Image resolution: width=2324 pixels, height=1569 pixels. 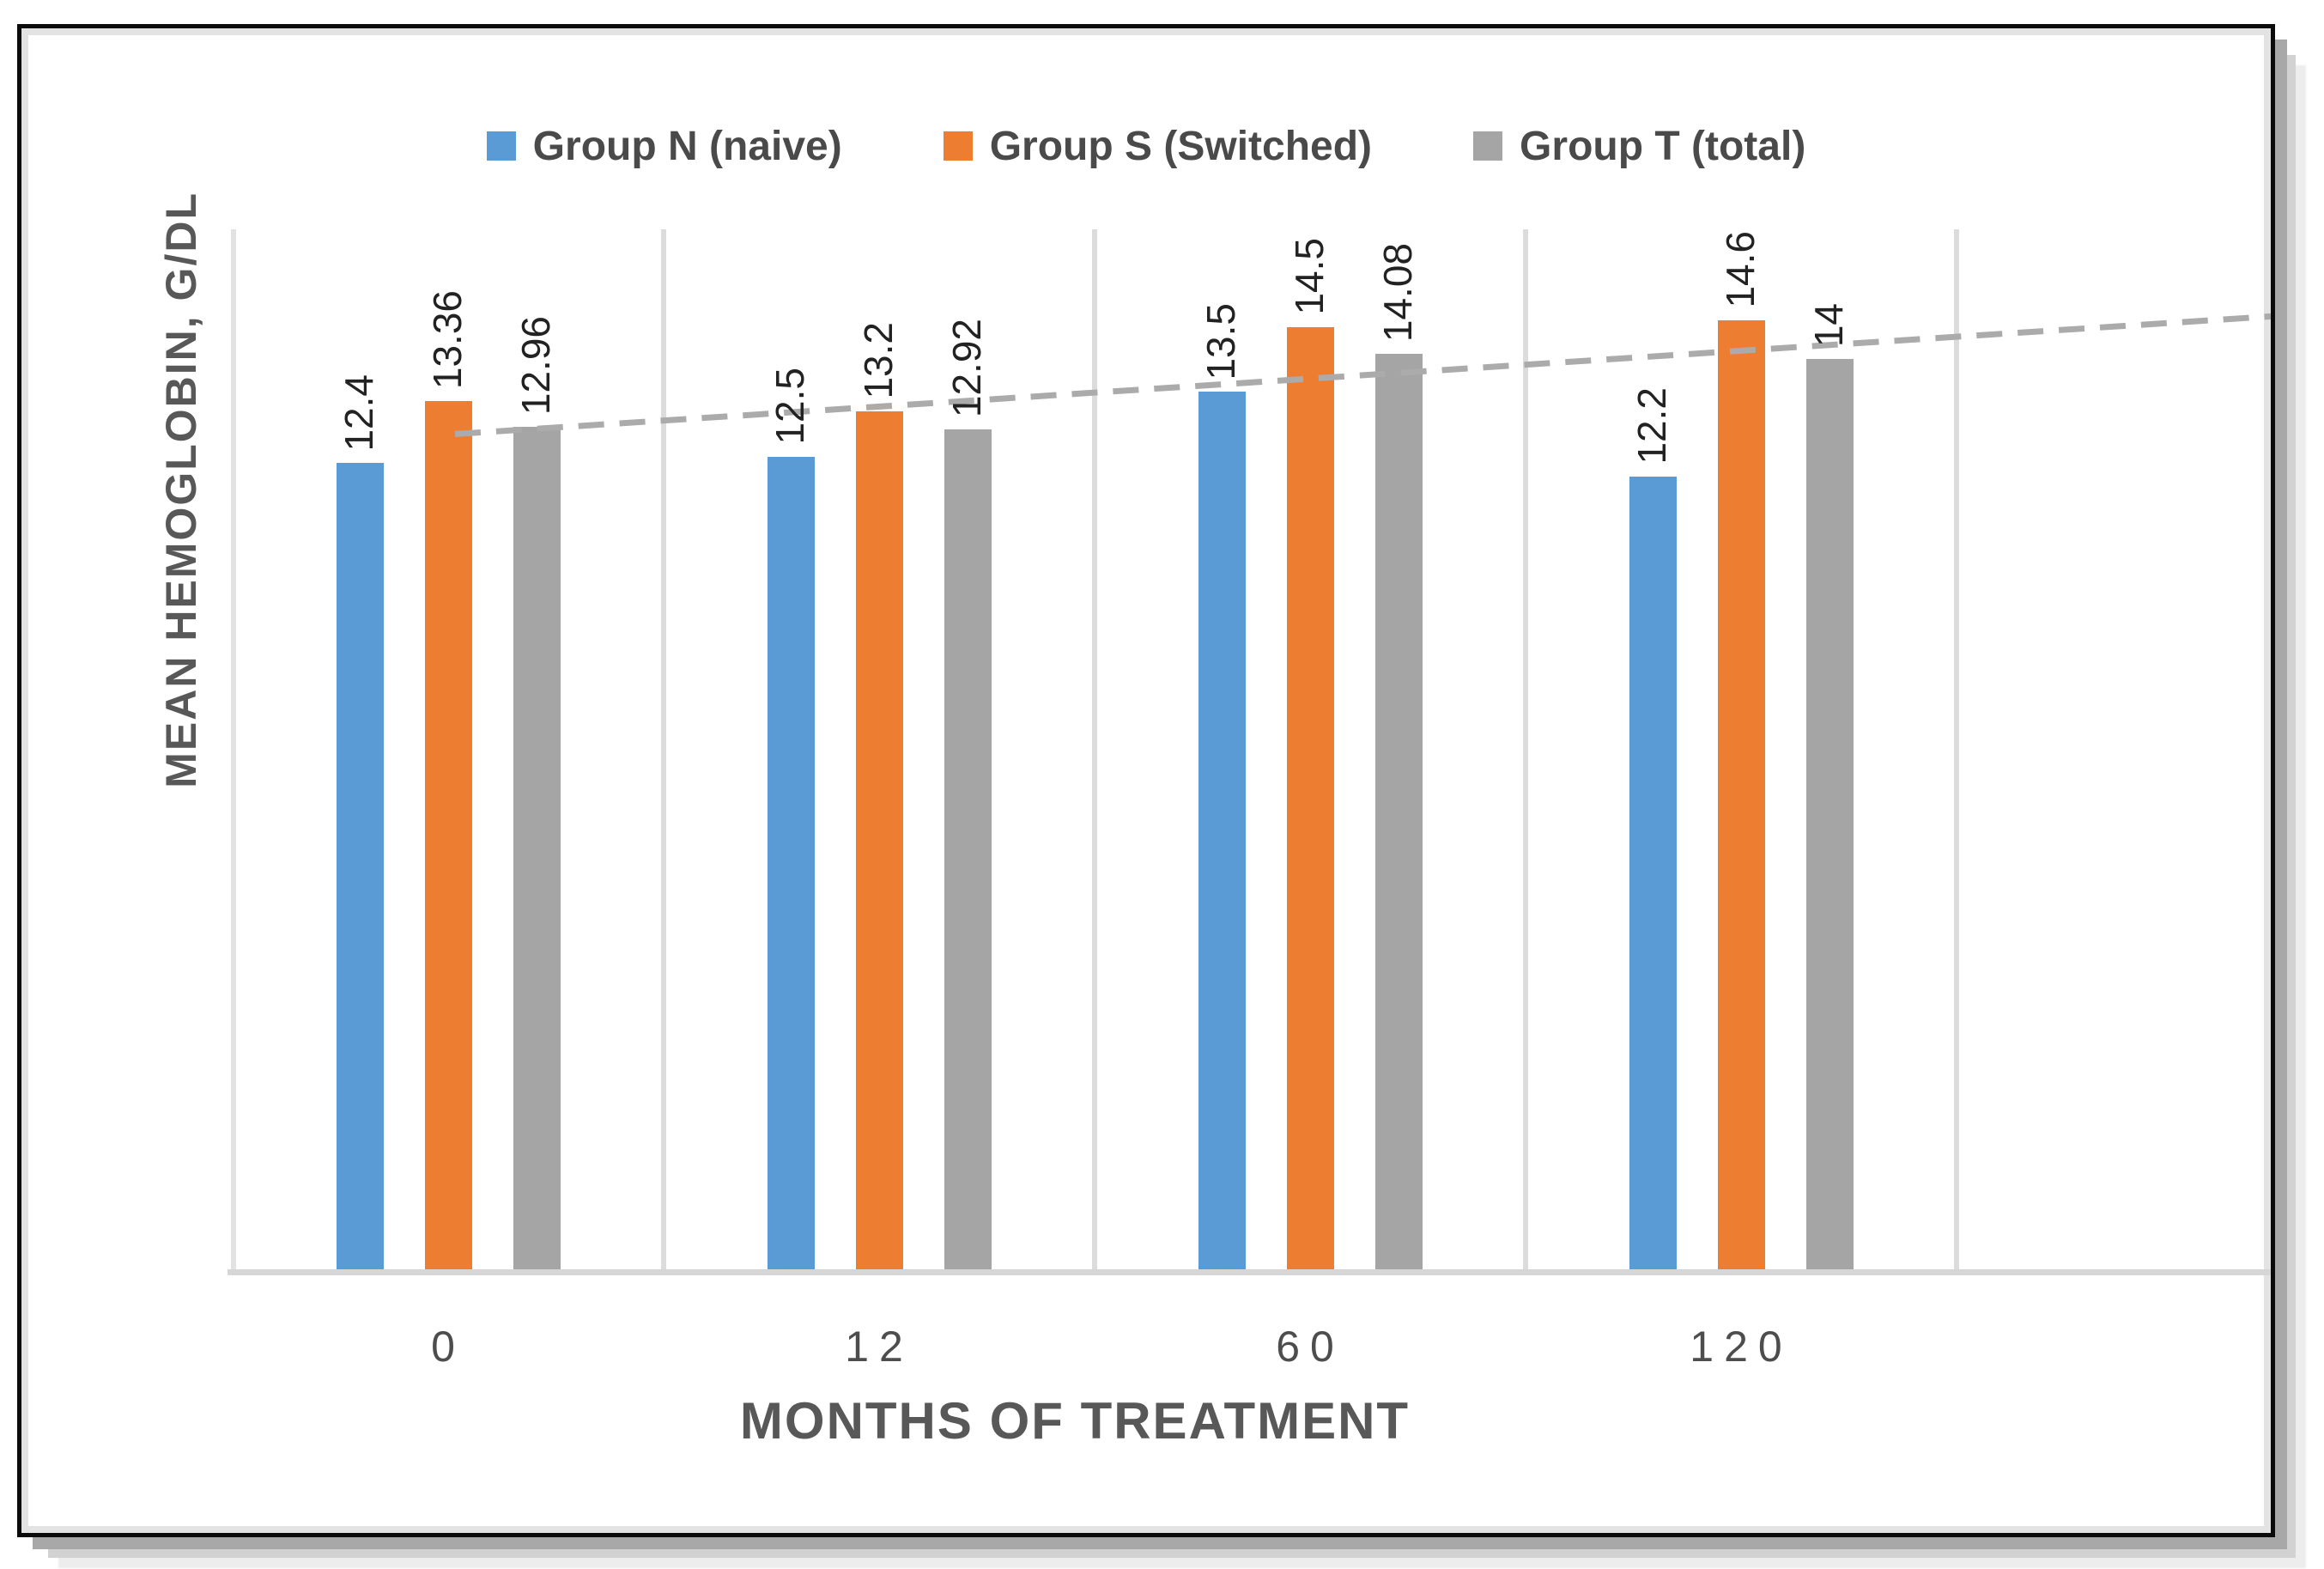 What do you see at coordinates (1310, 276) in the screenshot?
I see `bar-value-label: 14.5` at bounding box center [1310, 276].